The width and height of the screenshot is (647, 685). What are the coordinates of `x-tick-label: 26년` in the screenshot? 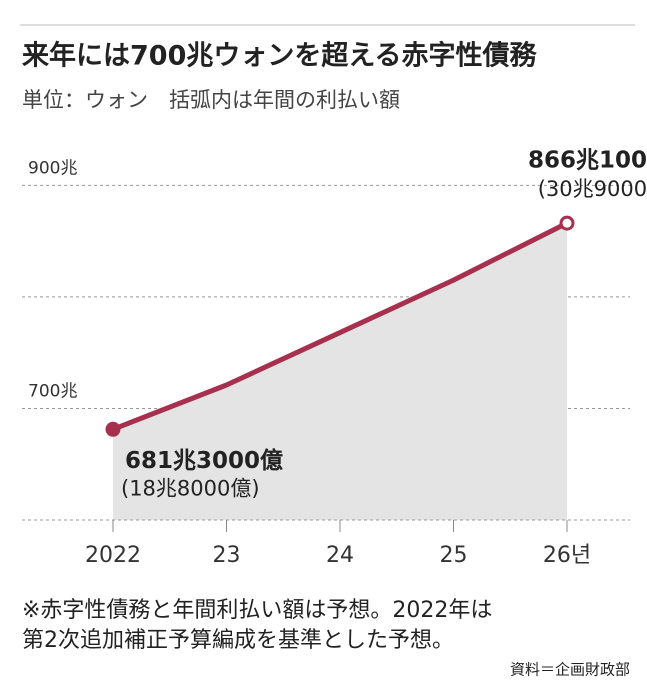 It's located at (567, 555).